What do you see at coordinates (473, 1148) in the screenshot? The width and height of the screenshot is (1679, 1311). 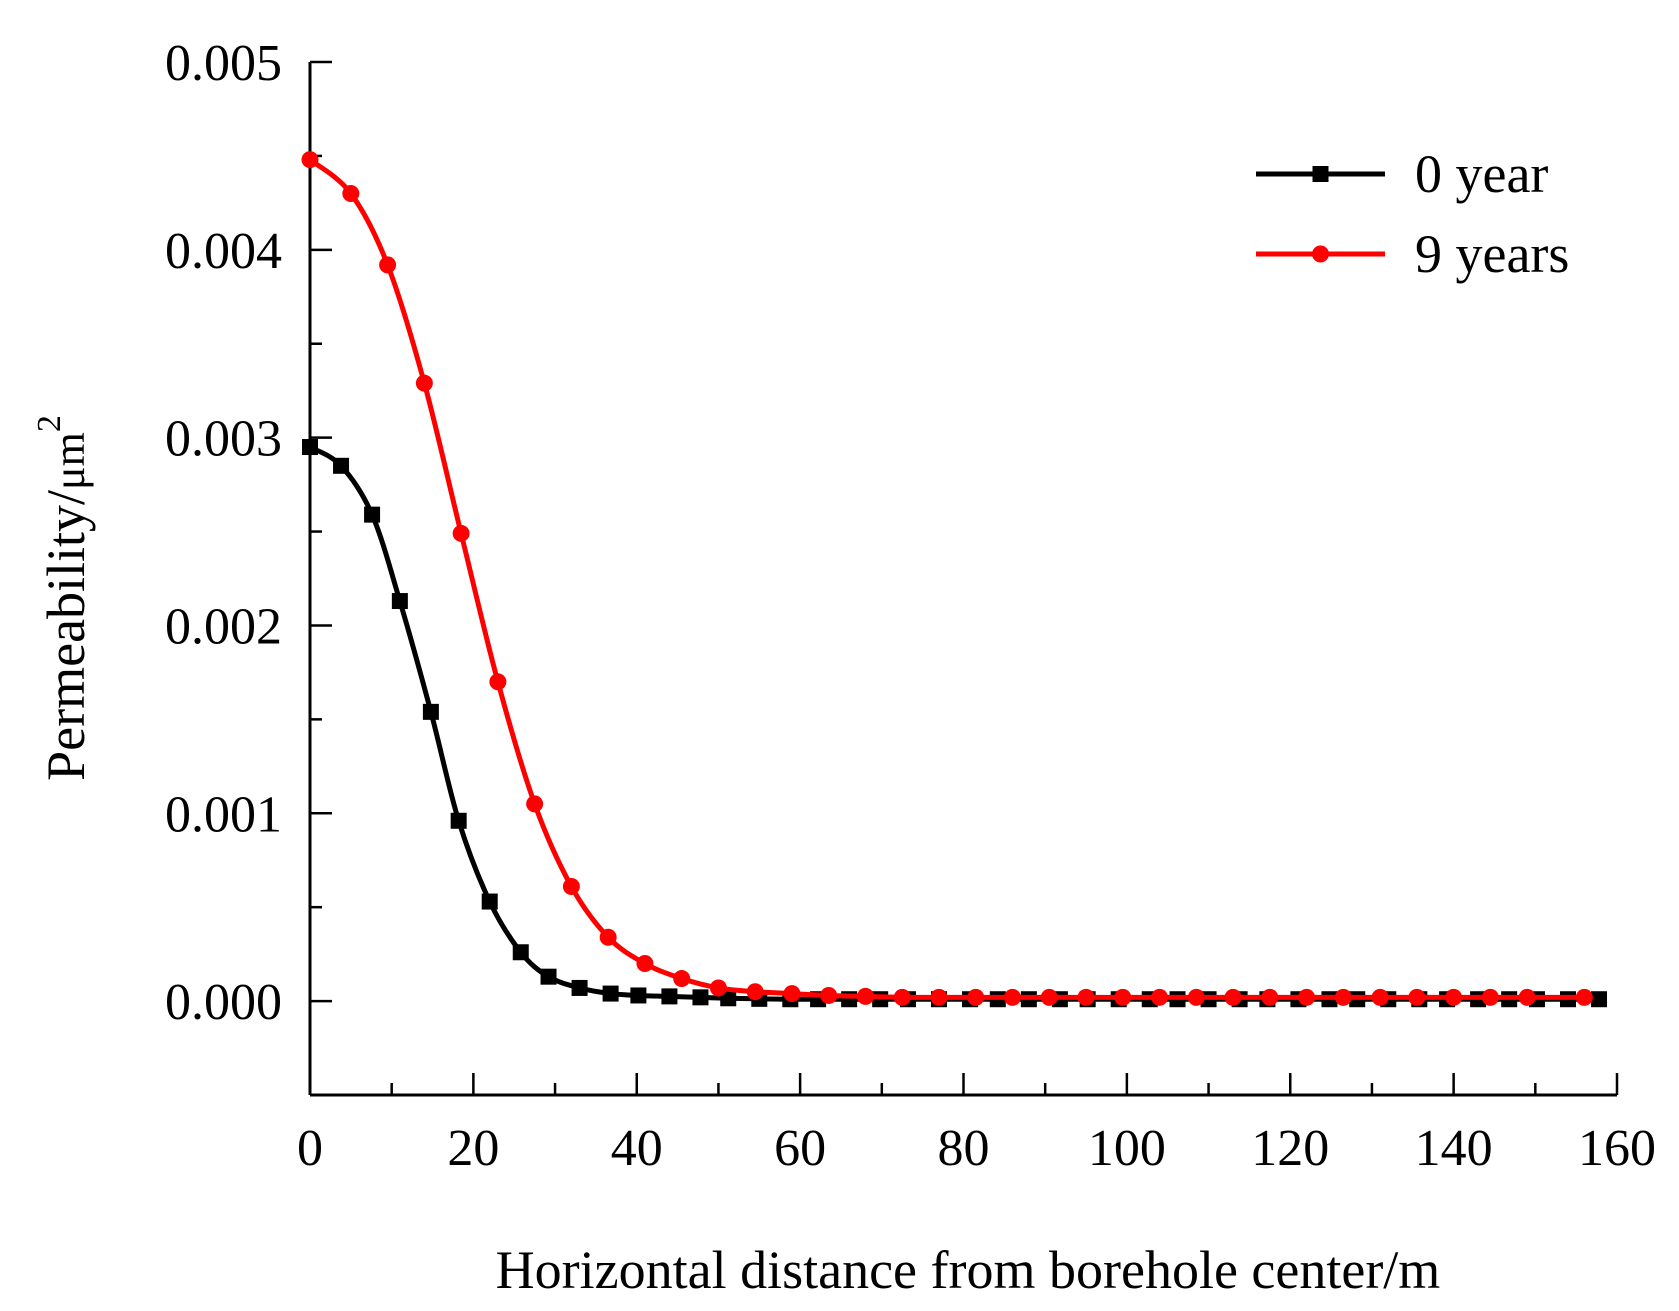 I see `x-tick-label: 20` at bounding box center [473, 1148].